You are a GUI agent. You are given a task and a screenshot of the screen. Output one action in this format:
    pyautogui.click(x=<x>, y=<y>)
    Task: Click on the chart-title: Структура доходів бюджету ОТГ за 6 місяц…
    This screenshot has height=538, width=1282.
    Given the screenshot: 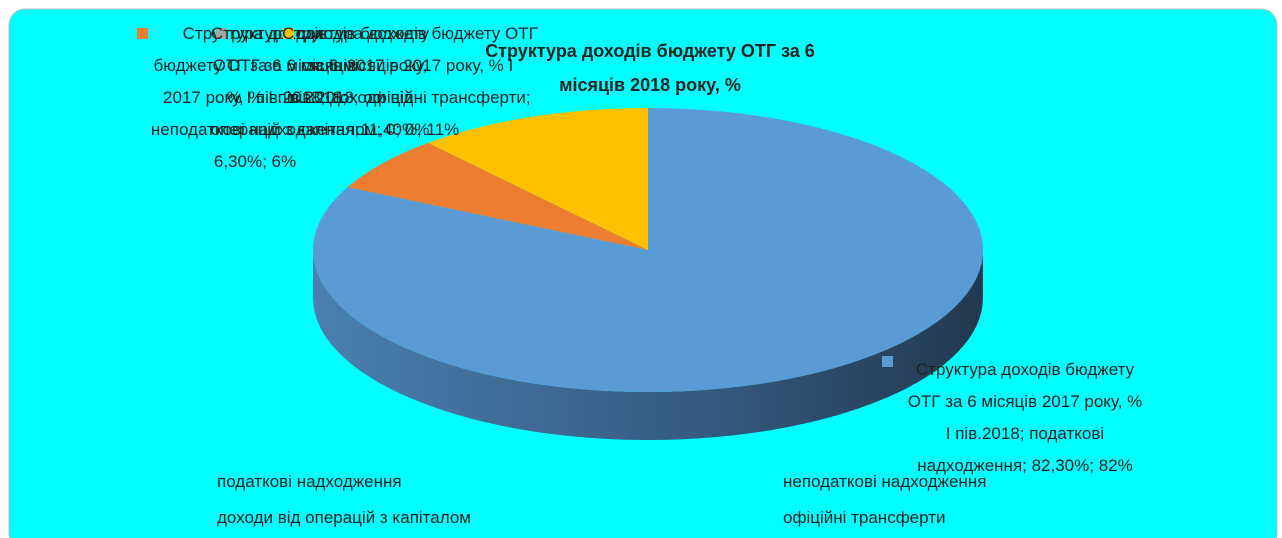 What is the action you would take?
    pyautogui.click(x=650, y=68)
    